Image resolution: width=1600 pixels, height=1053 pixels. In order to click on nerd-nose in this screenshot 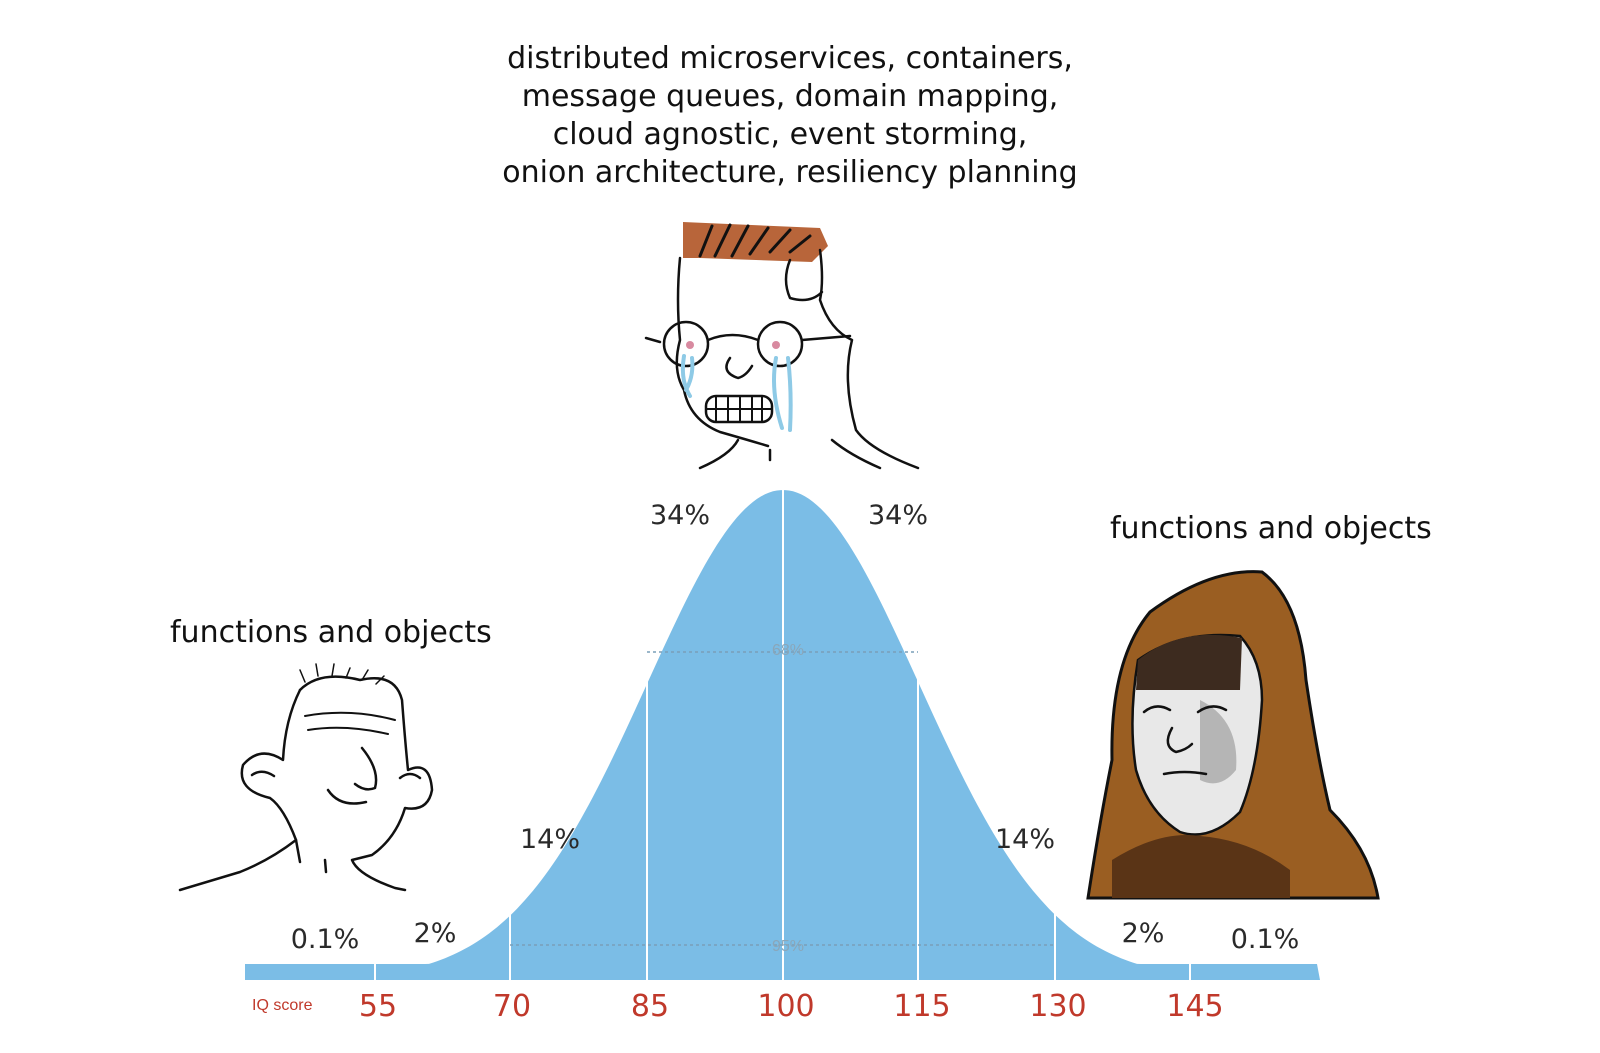, I will do `click(739, 368)`.